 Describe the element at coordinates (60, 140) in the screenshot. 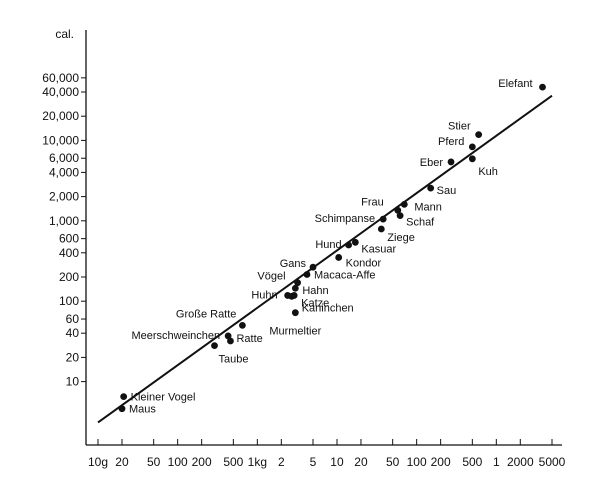

I see `y-tick-label: 10,000` at that location.